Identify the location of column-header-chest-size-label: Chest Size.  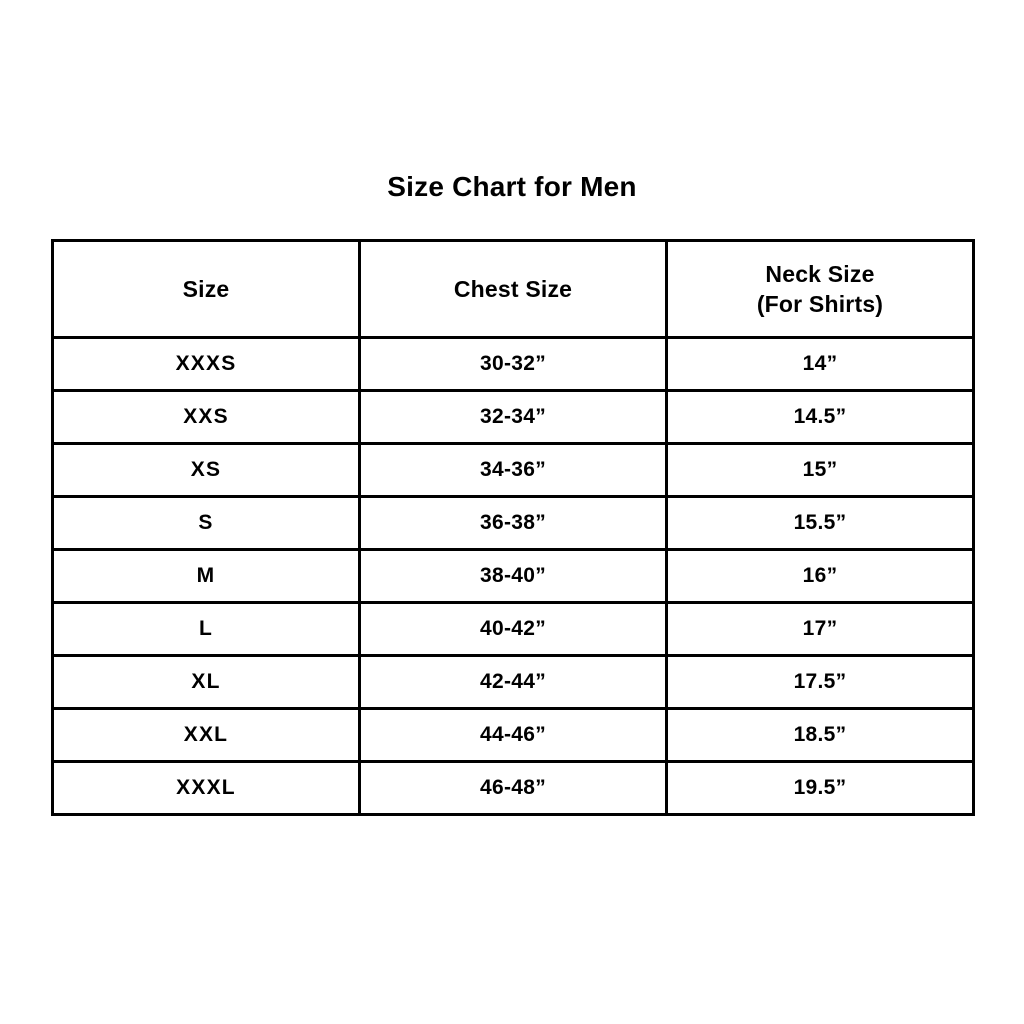
(513, 289).